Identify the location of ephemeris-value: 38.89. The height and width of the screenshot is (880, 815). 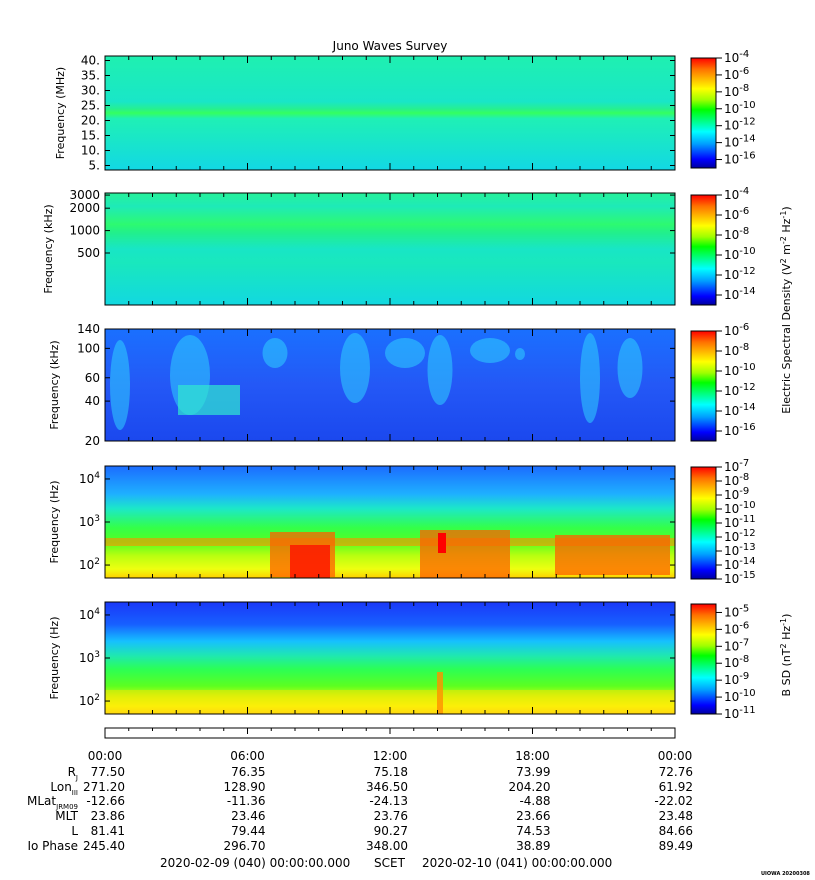
(533, 846).